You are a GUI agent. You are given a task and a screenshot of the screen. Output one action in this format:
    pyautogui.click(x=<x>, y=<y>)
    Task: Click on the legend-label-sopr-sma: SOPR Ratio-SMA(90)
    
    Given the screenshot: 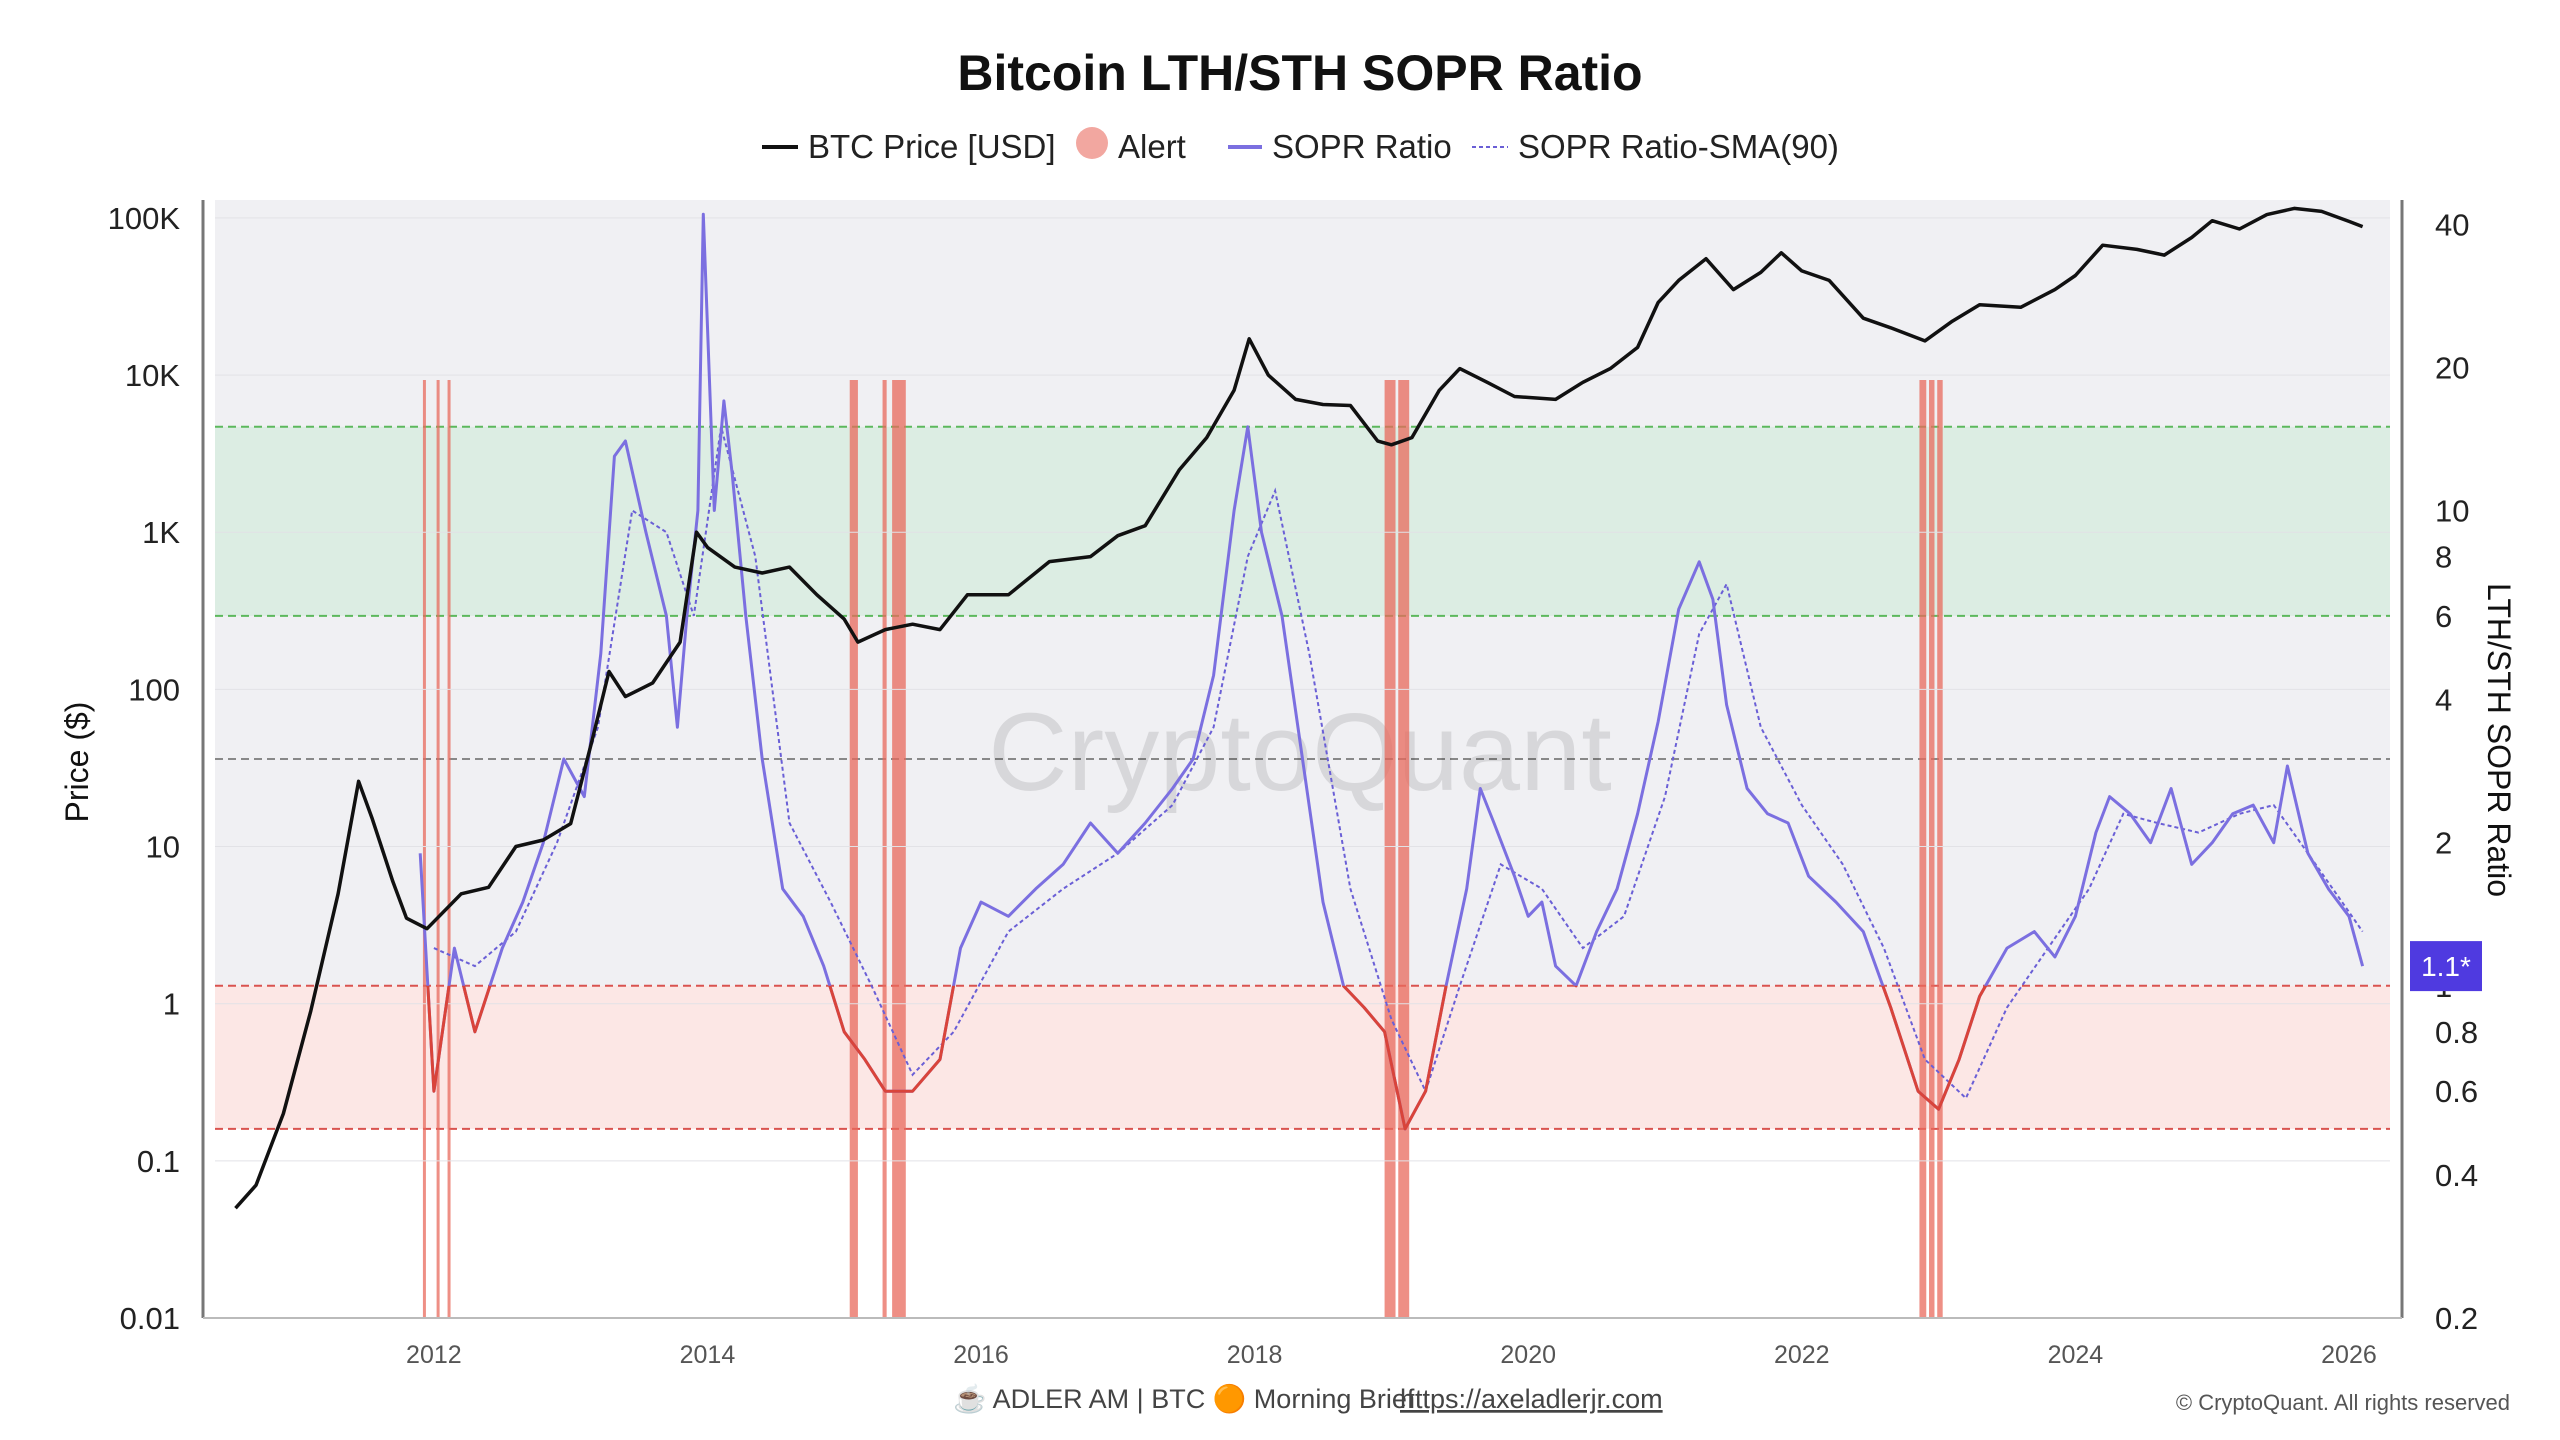 What is the action you would take?
    pyautogui.click(x=1678, y=146)
    